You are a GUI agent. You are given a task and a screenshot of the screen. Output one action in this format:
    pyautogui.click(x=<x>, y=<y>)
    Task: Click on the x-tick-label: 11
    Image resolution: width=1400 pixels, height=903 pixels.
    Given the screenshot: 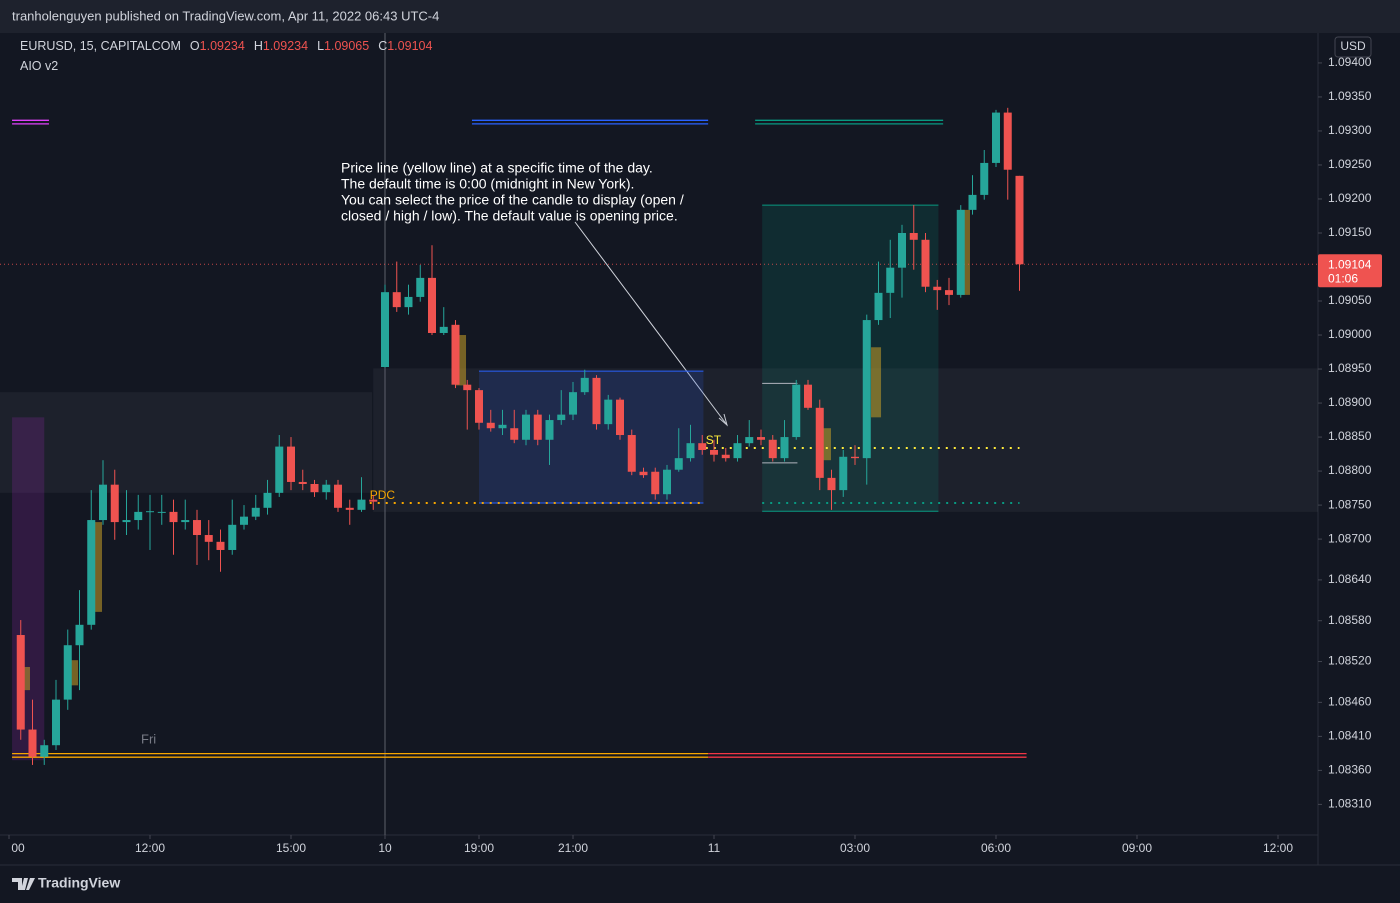 What is the action you would take?
    pyautogui.click(x=714, y=848)
    